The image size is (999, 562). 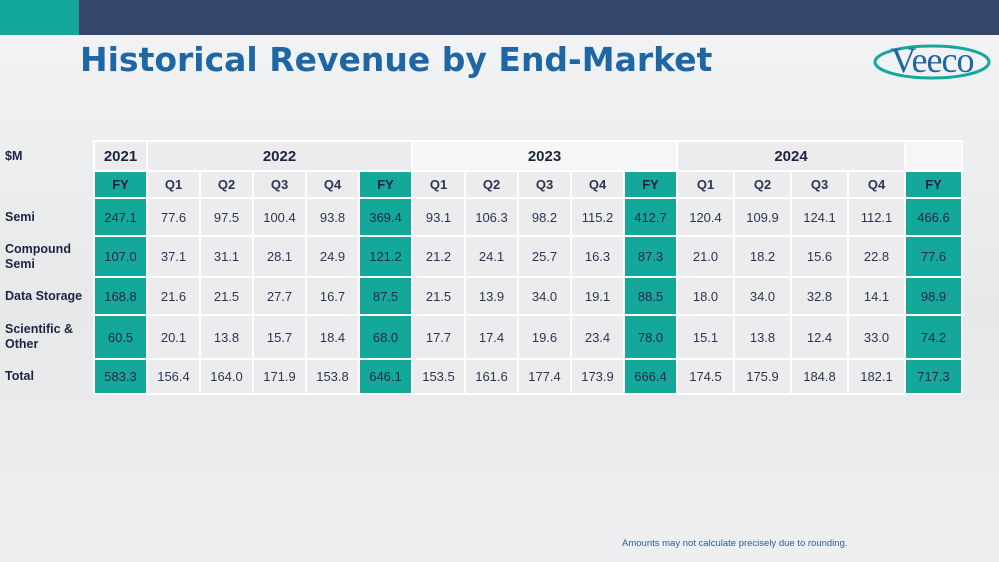 What do you see at coordinates (876, 217) in the screenshot?
I see `table-cell: 112.1` at bounding box center [876, 217].